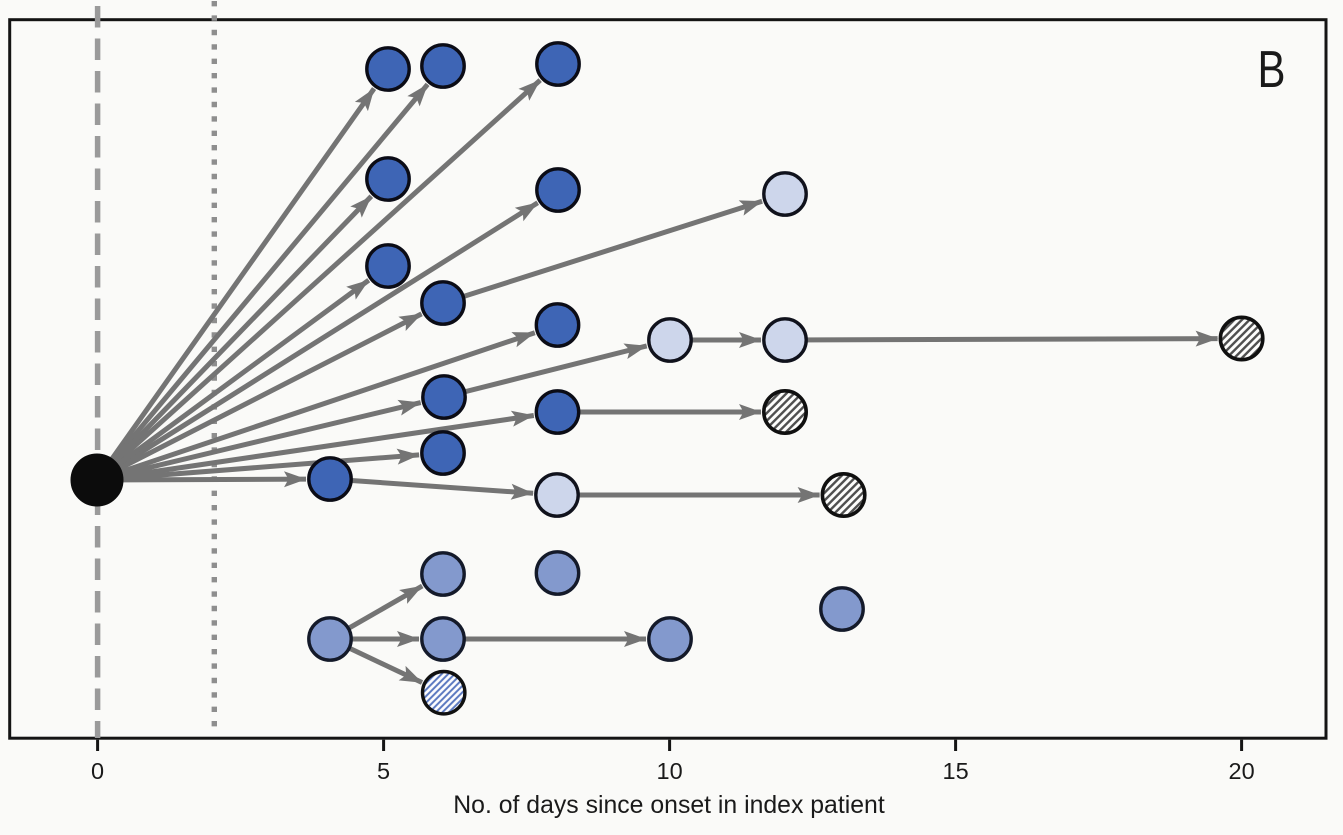 The width and height of the screenshot is (1343, 835). Describe the element at coordinates (956, 771) in the screenshot. I see `svg-text: 15` at that location.